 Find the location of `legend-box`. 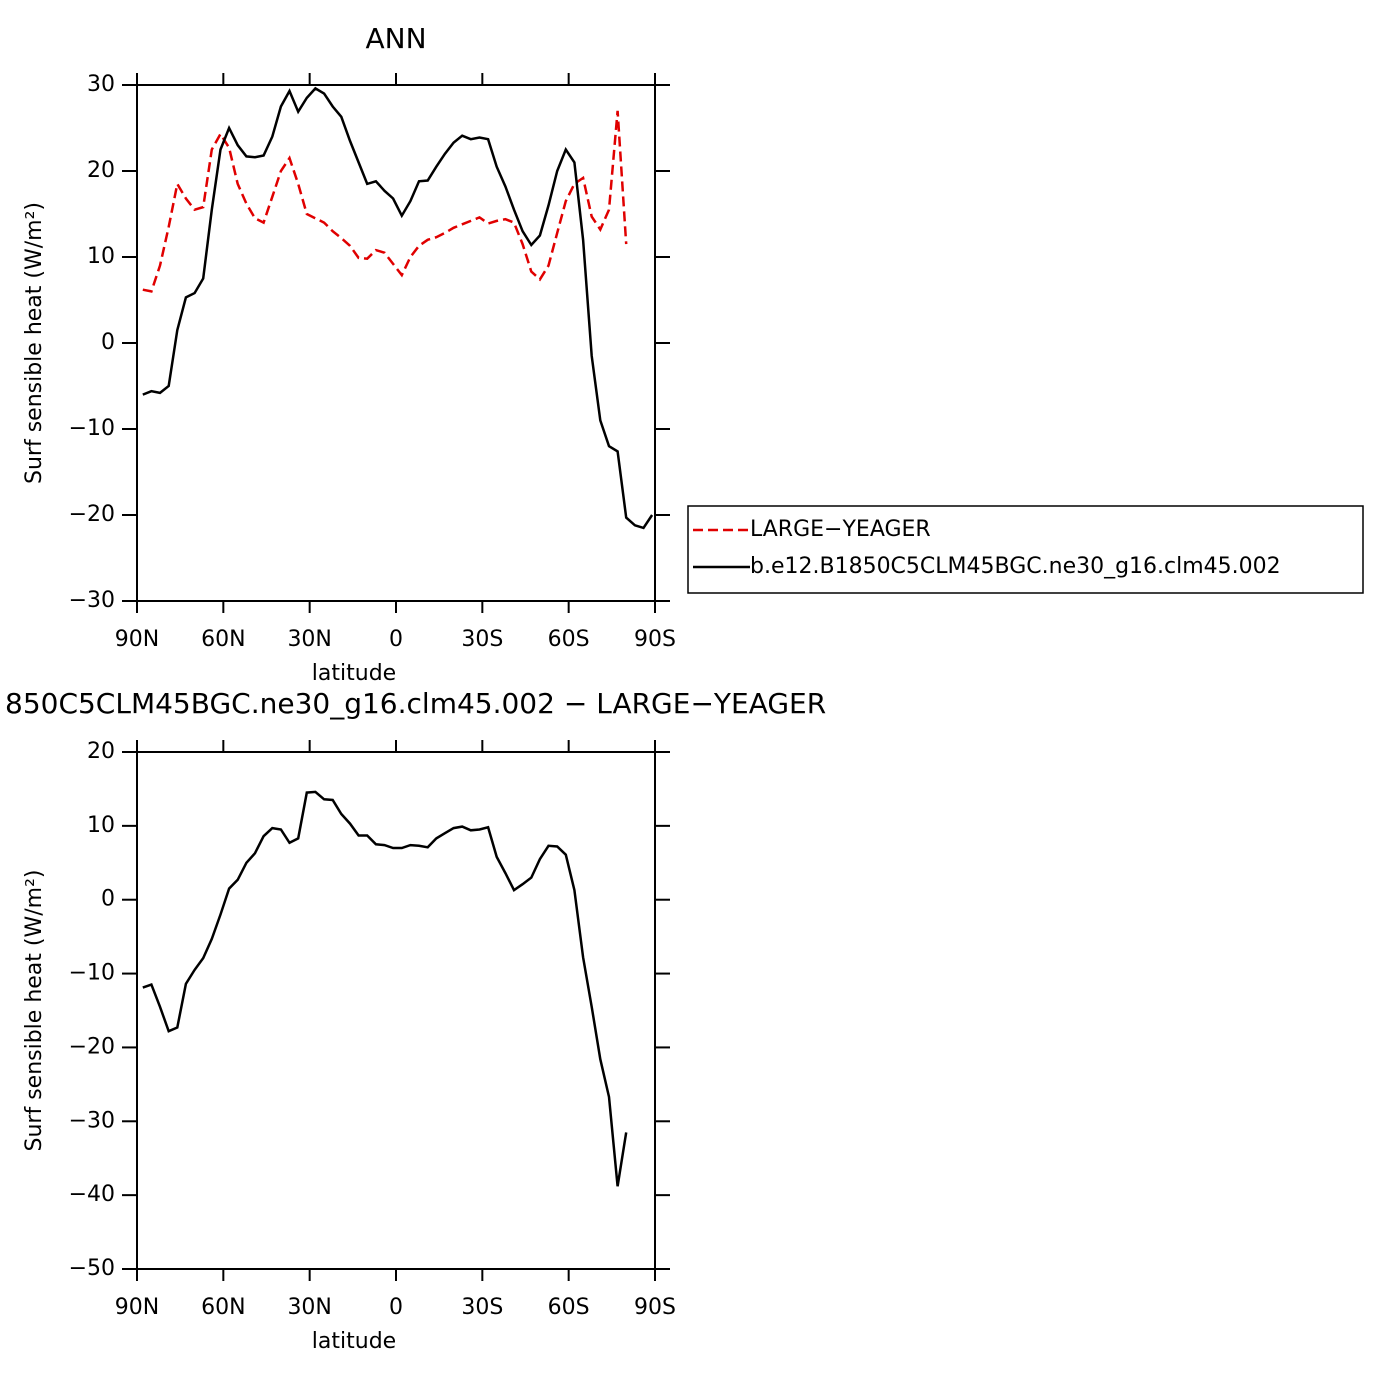

legend-box is located at coordinates (1025, 549).